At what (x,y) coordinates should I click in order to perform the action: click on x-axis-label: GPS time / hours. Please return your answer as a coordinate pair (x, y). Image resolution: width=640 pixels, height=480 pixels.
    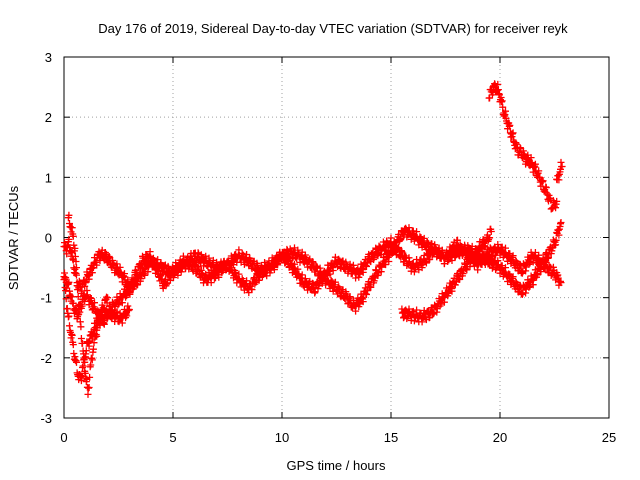
    Looking at the image, I should click on (336, 465).